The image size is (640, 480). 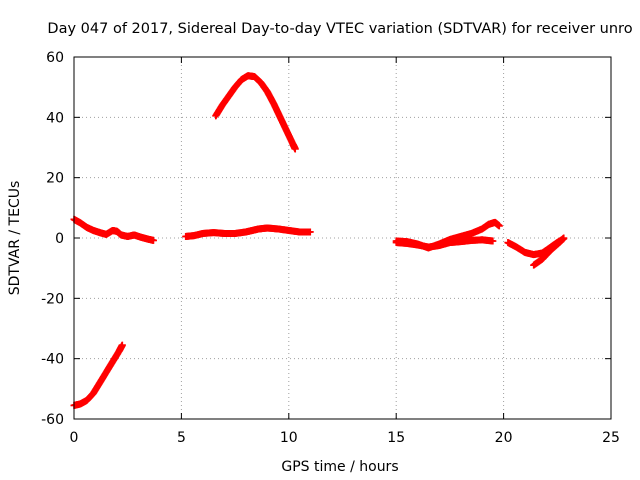 What do you see at coordinates (74, 438) in the screenshot?
I see `x-tick-label: 0` at bounding box center [74, 438].